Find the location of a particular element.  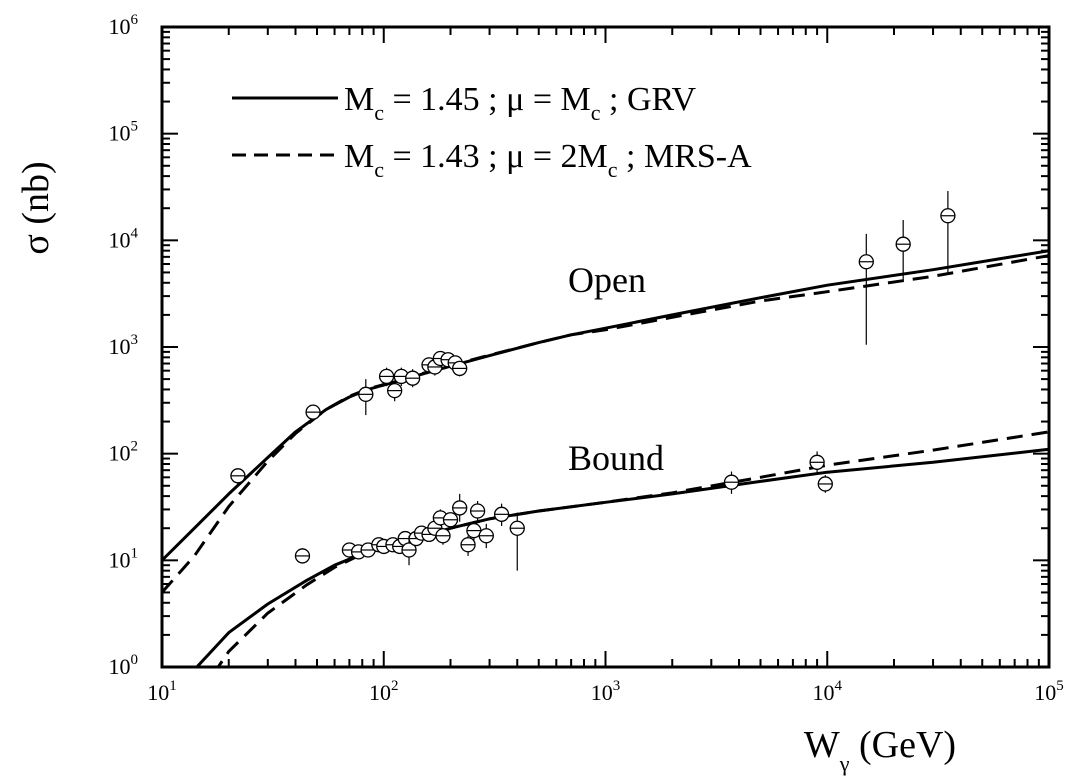

y-tick-label: 10⁰ is located at coordinates (124, 665).